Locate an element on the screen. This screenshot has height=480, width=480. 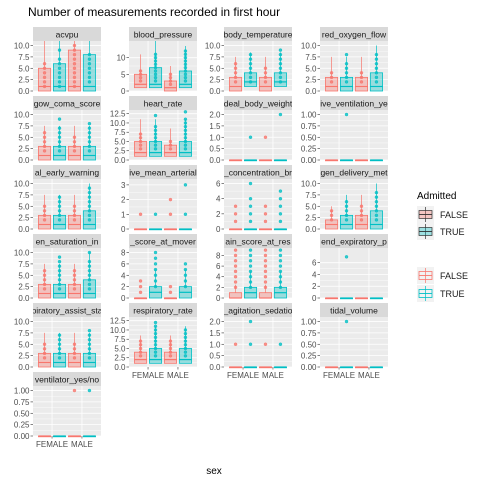
y-tick-label: 0.0 is located at coordinates (24, 229).